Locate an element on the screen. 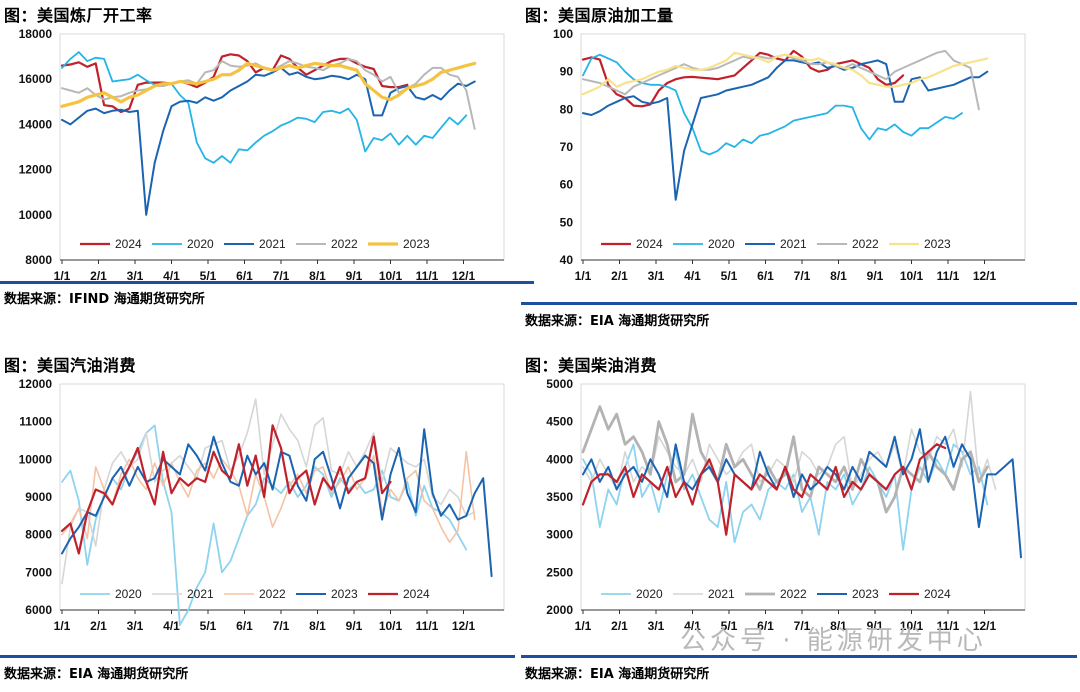 The image size is (1080, 692). y-tick-label: 11000 is located at coordinates (35, 422).